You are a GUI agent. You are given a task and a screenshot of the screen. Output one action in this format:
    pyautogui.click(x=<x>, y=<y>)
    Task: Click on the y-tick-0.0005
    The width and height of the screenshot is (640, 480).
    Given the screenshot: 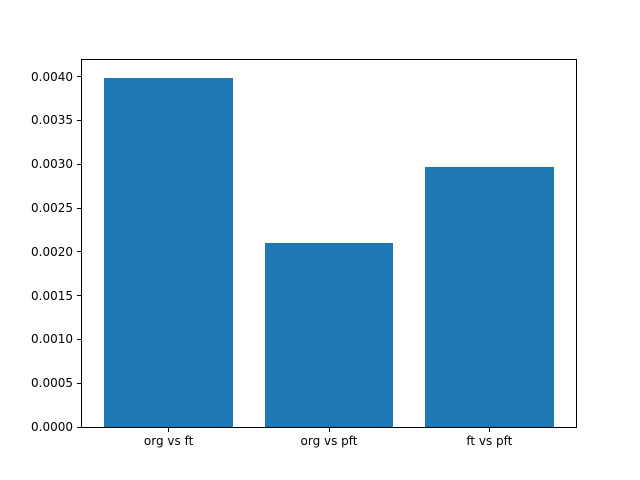 What is the action you would take?
    pyautogui.click(x=79, y=383)
    